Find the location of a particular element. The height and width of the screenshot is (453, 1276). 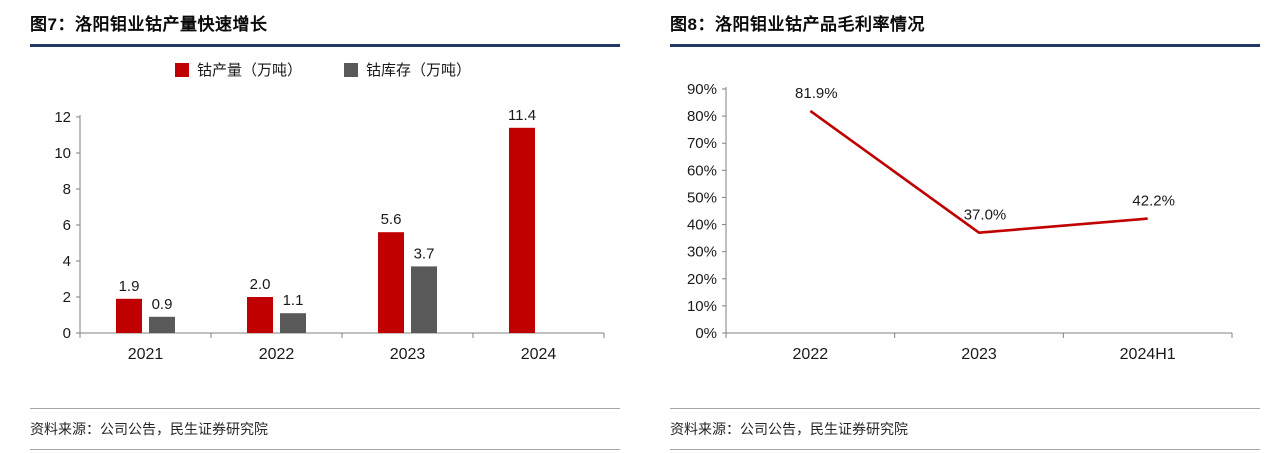

x-tick-label: 2024H1 is located at coordinates (1148, 354).